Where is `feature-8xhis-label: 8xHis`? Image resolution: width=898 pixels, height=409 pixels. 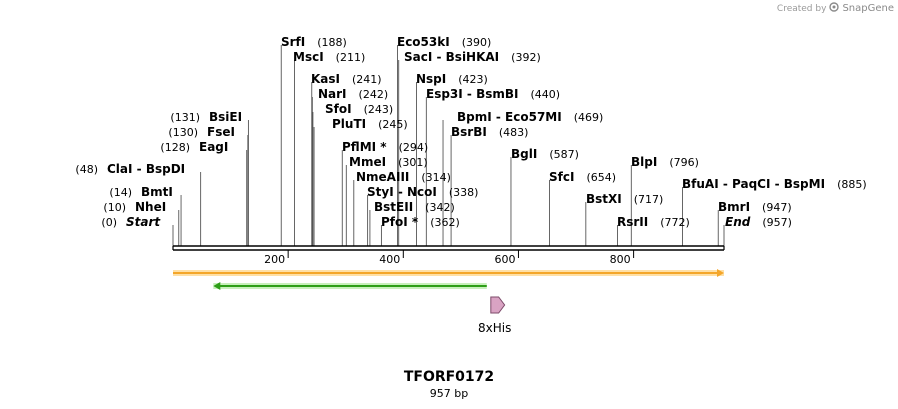
feature-8xhis-label: 8xHis is located at coordinates (494, 328).